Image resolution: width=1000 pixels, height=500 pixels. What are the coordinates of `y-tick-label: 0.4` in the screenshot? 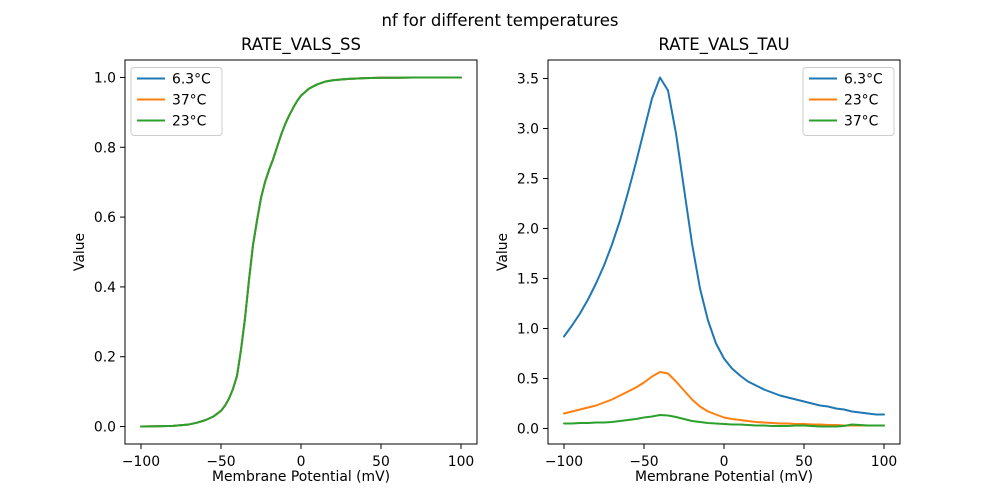 It's located at (105, 288).